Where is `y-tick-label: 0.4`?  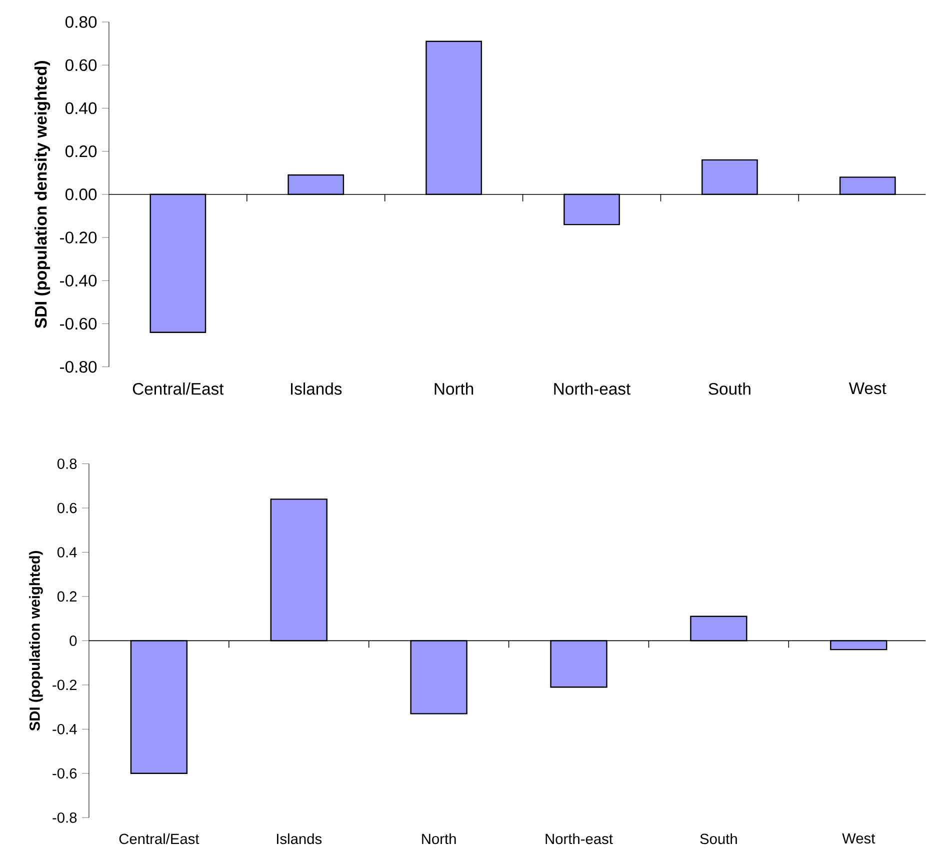 y-tick-label: 0.4 is located at coordinates (67, 552).